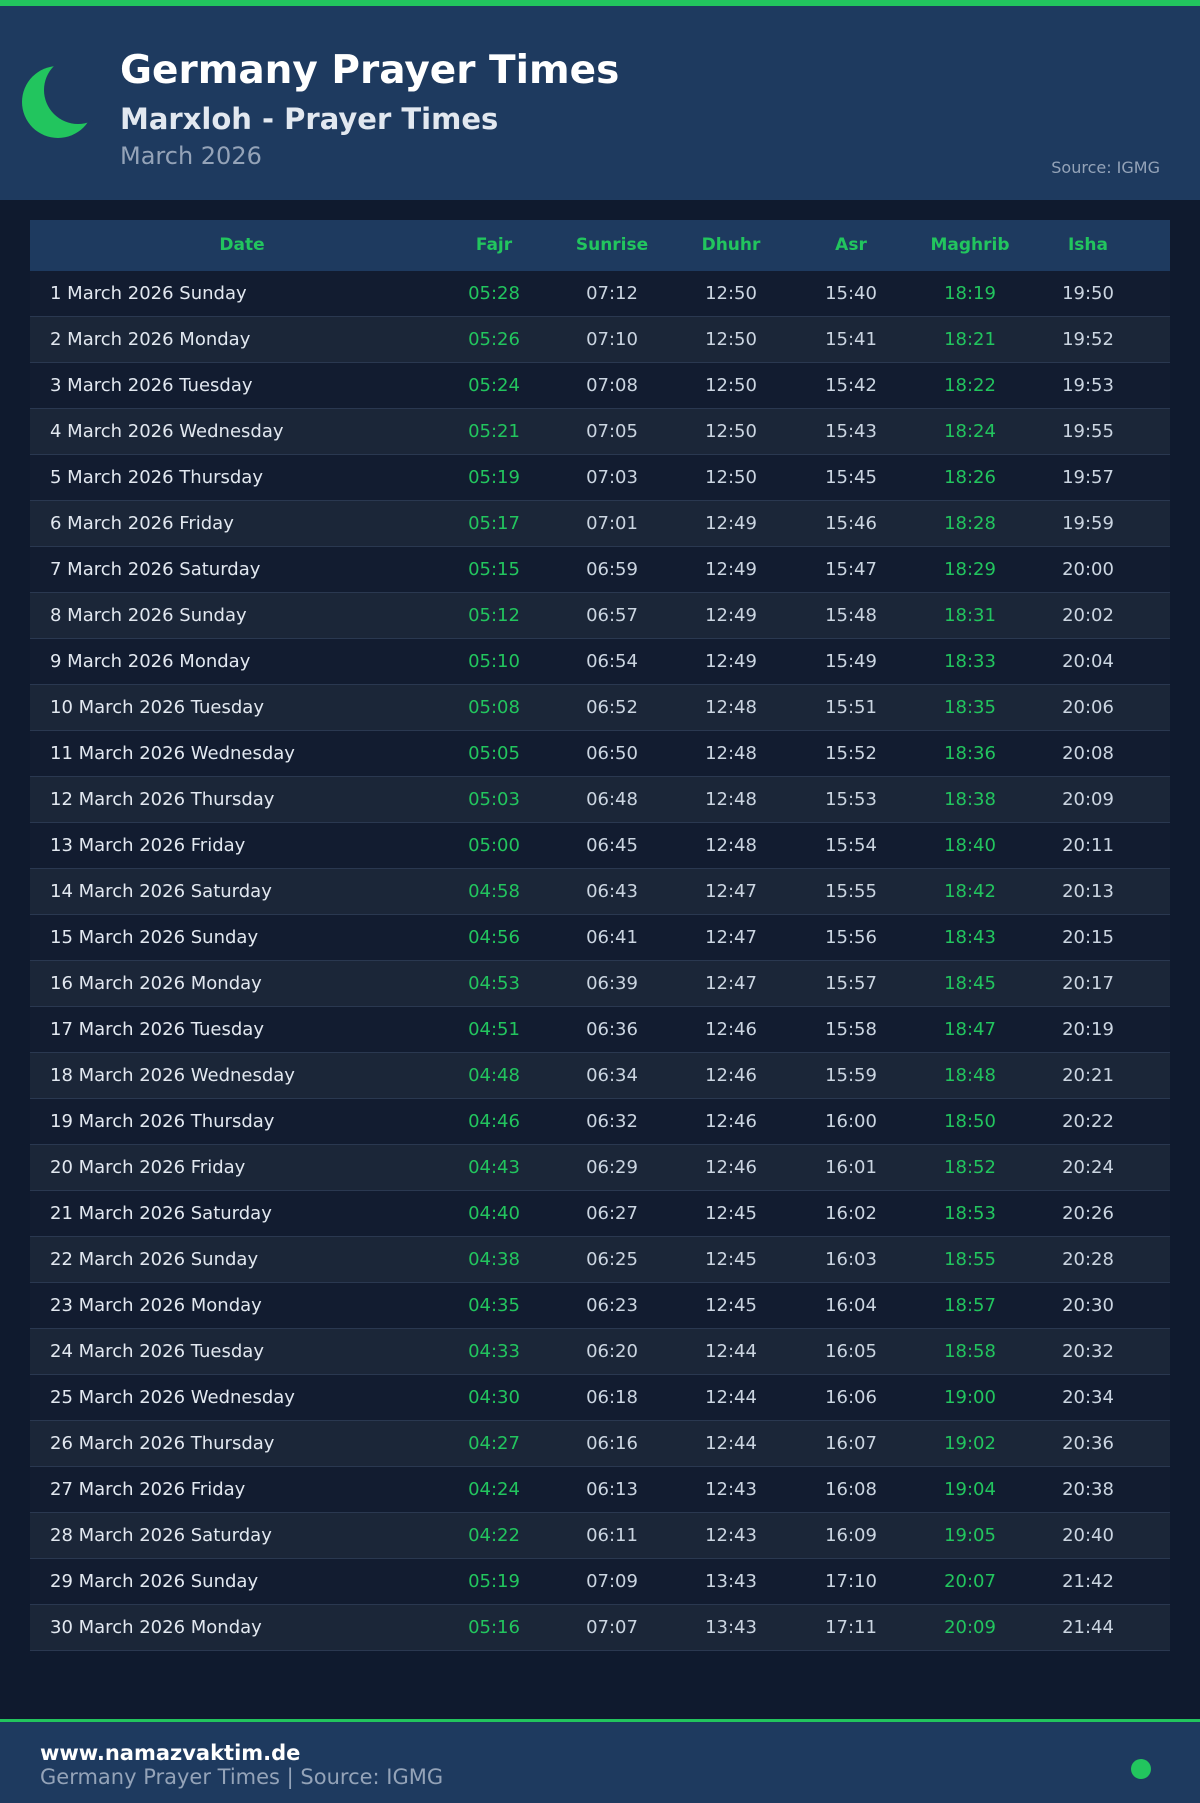 Image resolution: width=1200 pixels, height=1803 pixels. Describe the element at coordinates (1088, 937) in the screenshot. I see `time-cell: 20:15` at that location.